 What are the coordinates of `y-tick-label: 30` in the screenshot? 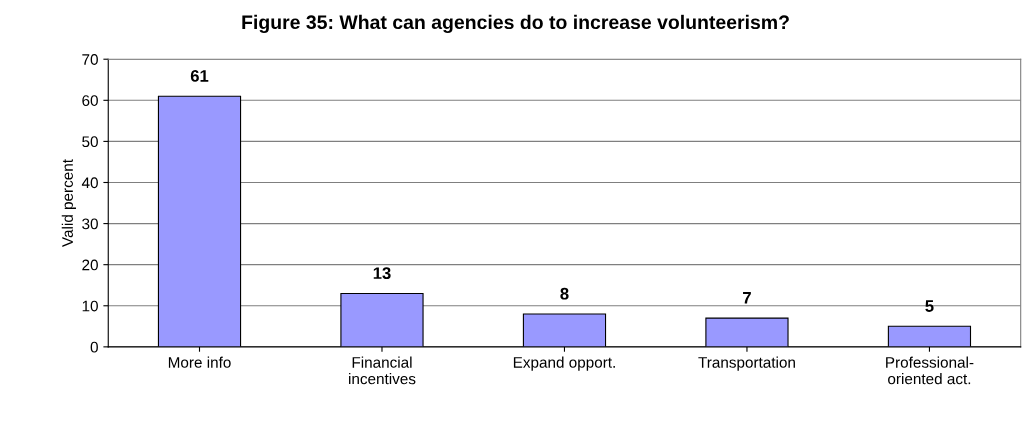 It's located at (90, 224).